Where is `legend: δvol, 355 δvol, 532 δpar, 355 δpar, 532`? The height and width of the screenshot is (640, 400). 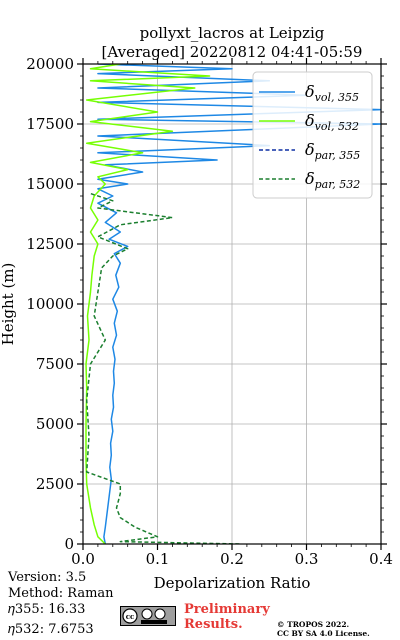
legend: δvol, 355 δvol, 532 δpar, 355 δpar, 532 is located at coordinates (312, 135).